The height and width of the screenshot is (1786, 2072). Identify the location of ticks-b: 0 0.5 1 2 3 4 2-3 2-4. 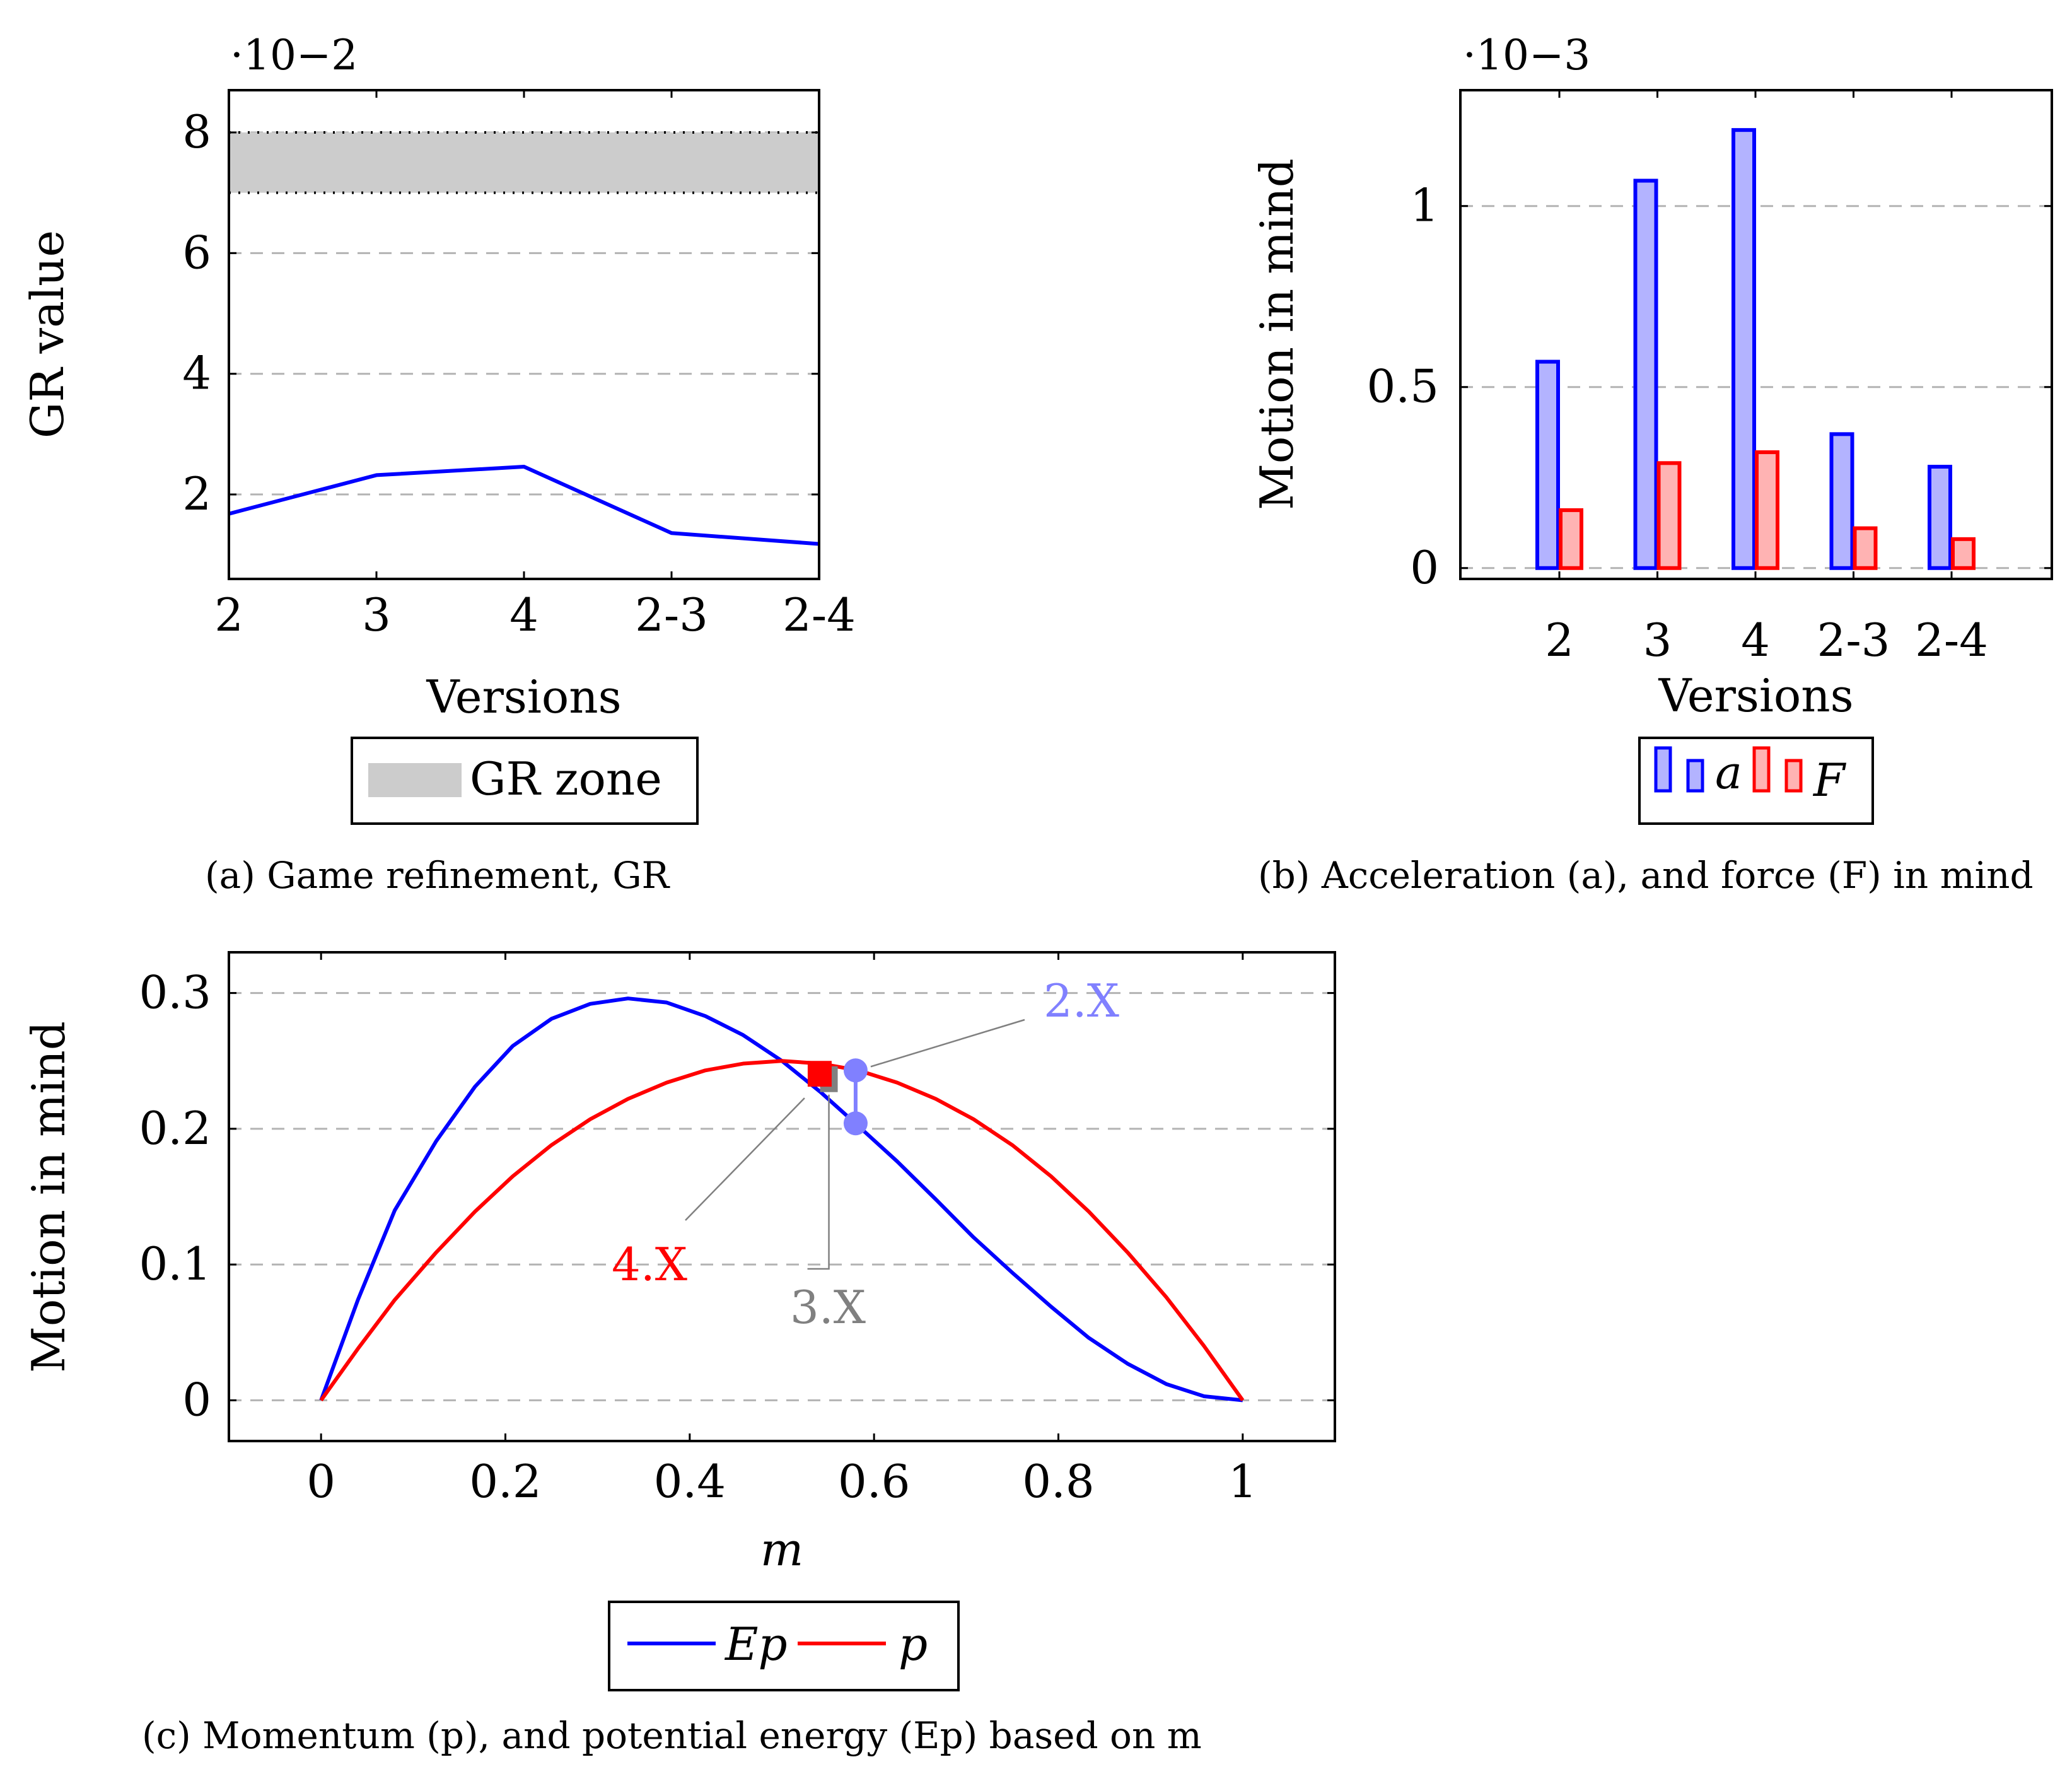
(1709, 378).